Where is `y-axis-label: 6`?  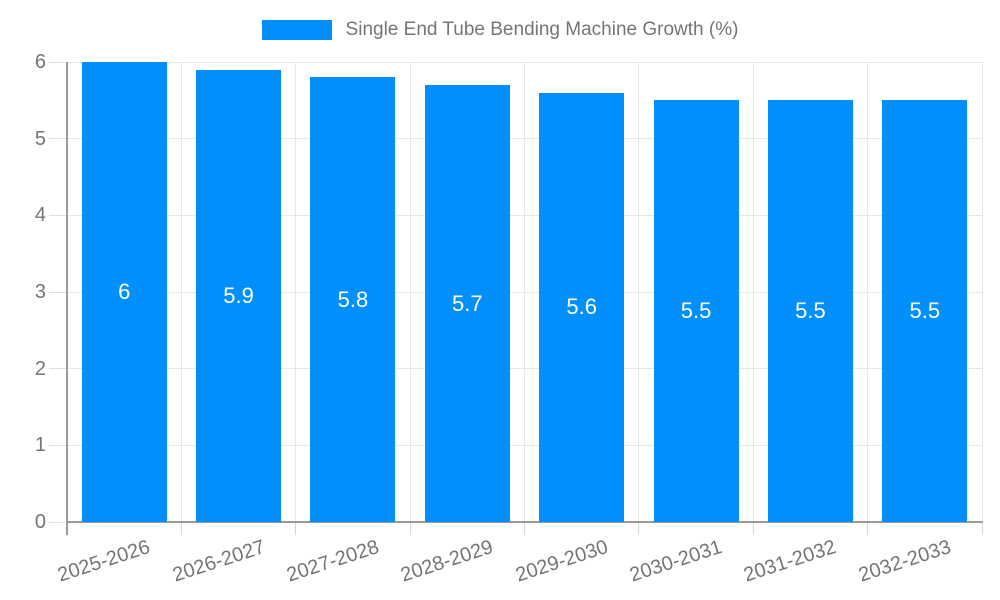
y-axis-label: 6 is located at coordinates (40, 62).